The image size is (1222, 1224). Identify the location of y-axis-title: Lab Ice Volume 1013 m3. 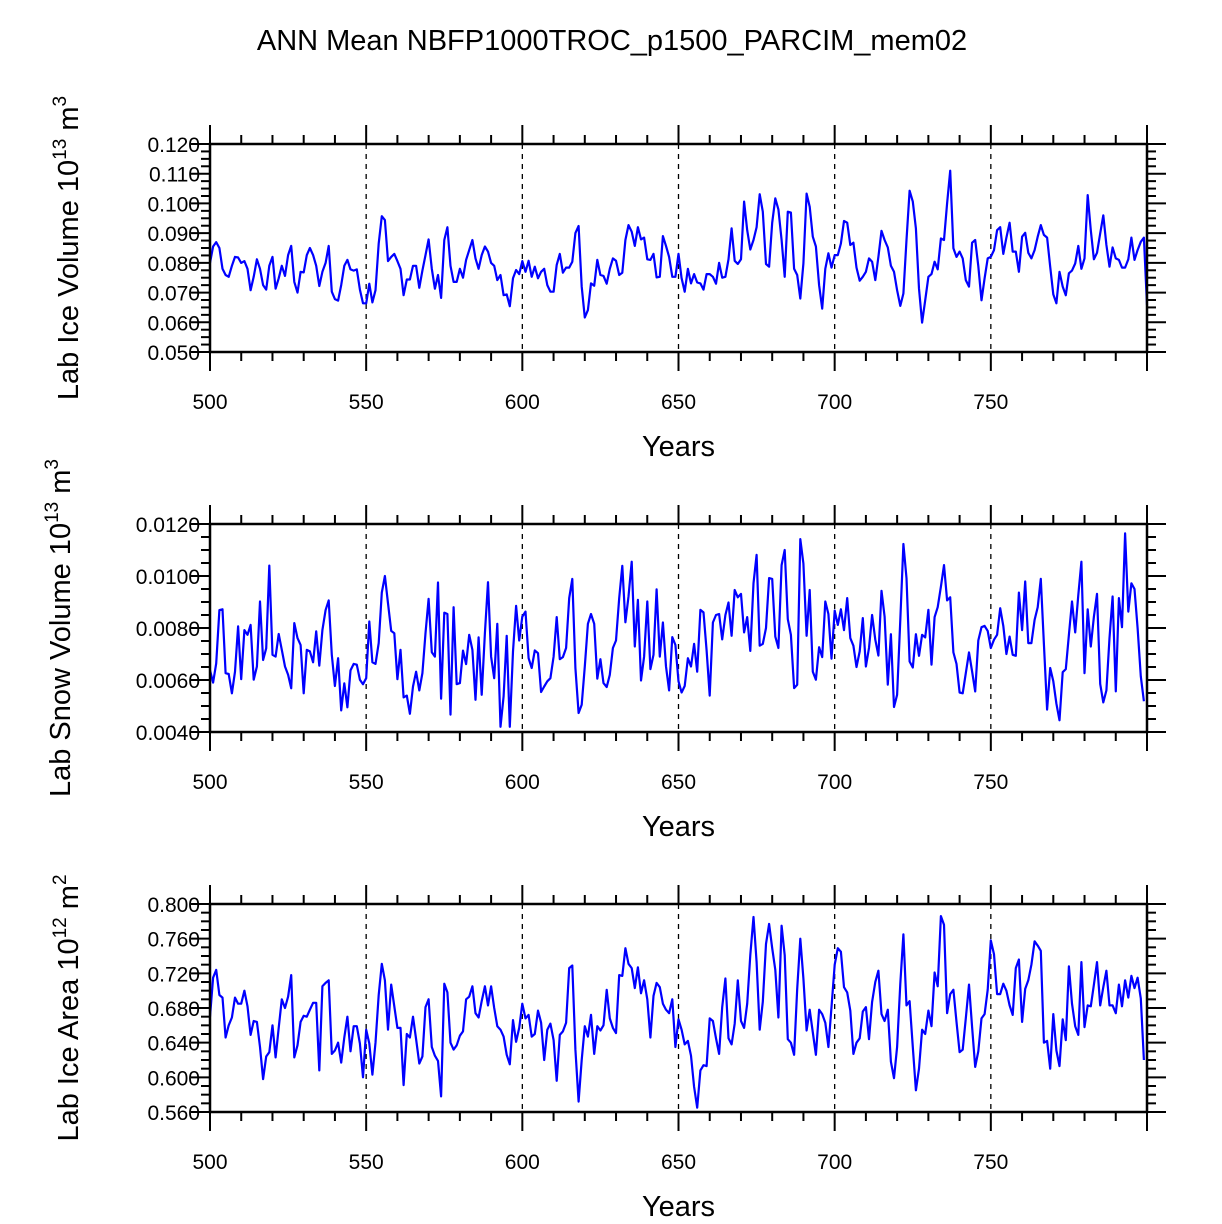
(67, 248).